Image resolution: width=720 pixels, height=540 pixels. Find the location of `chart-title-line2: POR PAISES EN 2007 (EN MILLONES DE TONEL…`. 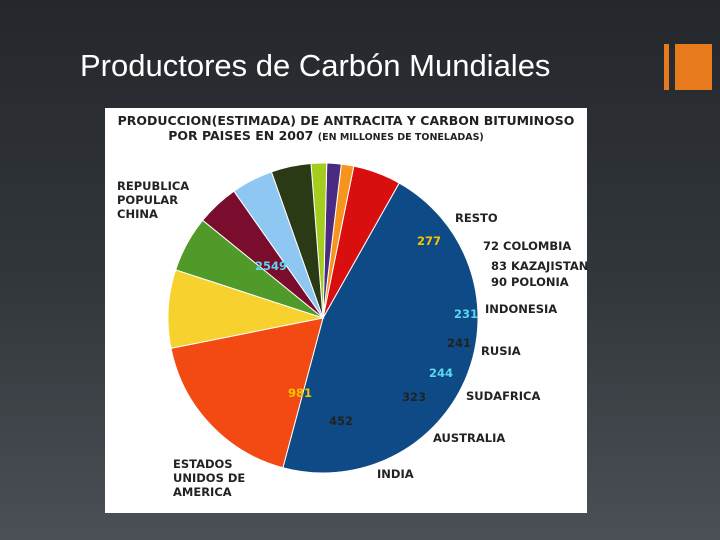

chart-title-line2: POR PAISES EN 2007 (EN MILLONES DE TONEL… is located at coordinates (346, 135).